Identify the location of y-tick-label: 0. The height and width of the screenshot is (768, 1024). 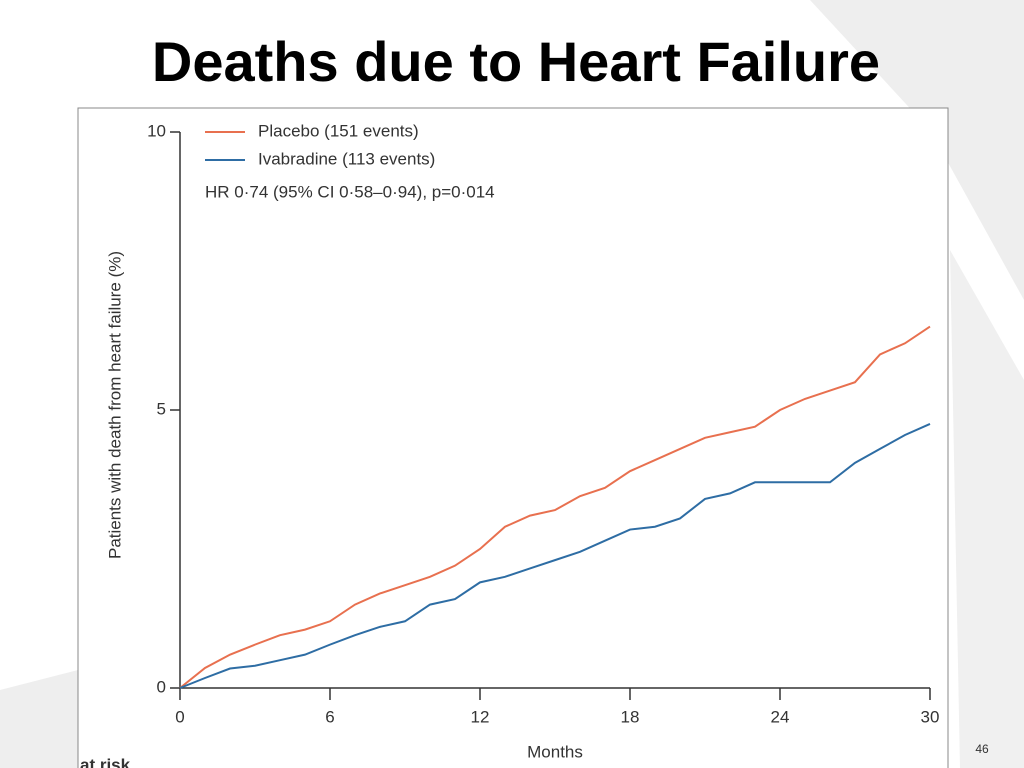
(161, 686).